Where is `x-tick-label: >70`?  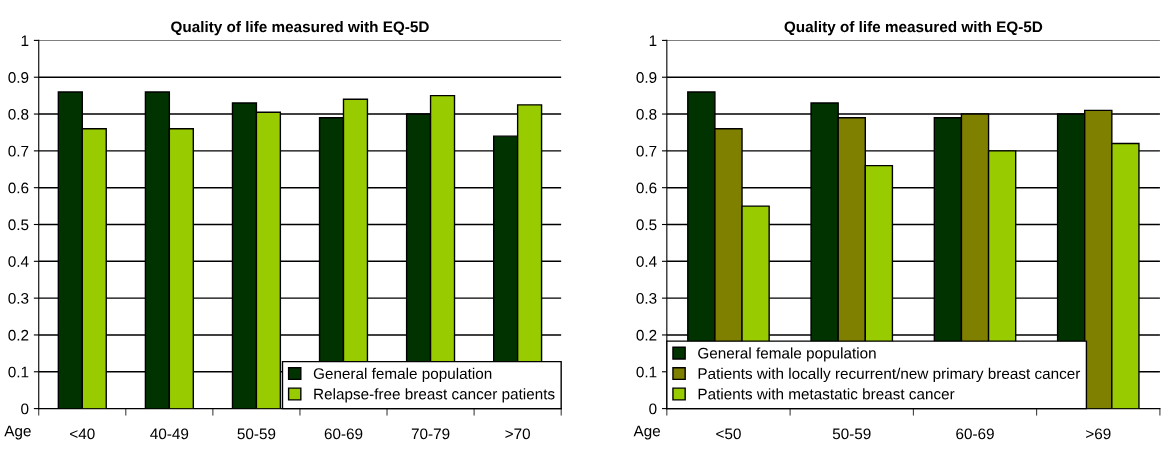 x-tick-label: >70 is located at coordinates (517, 434).